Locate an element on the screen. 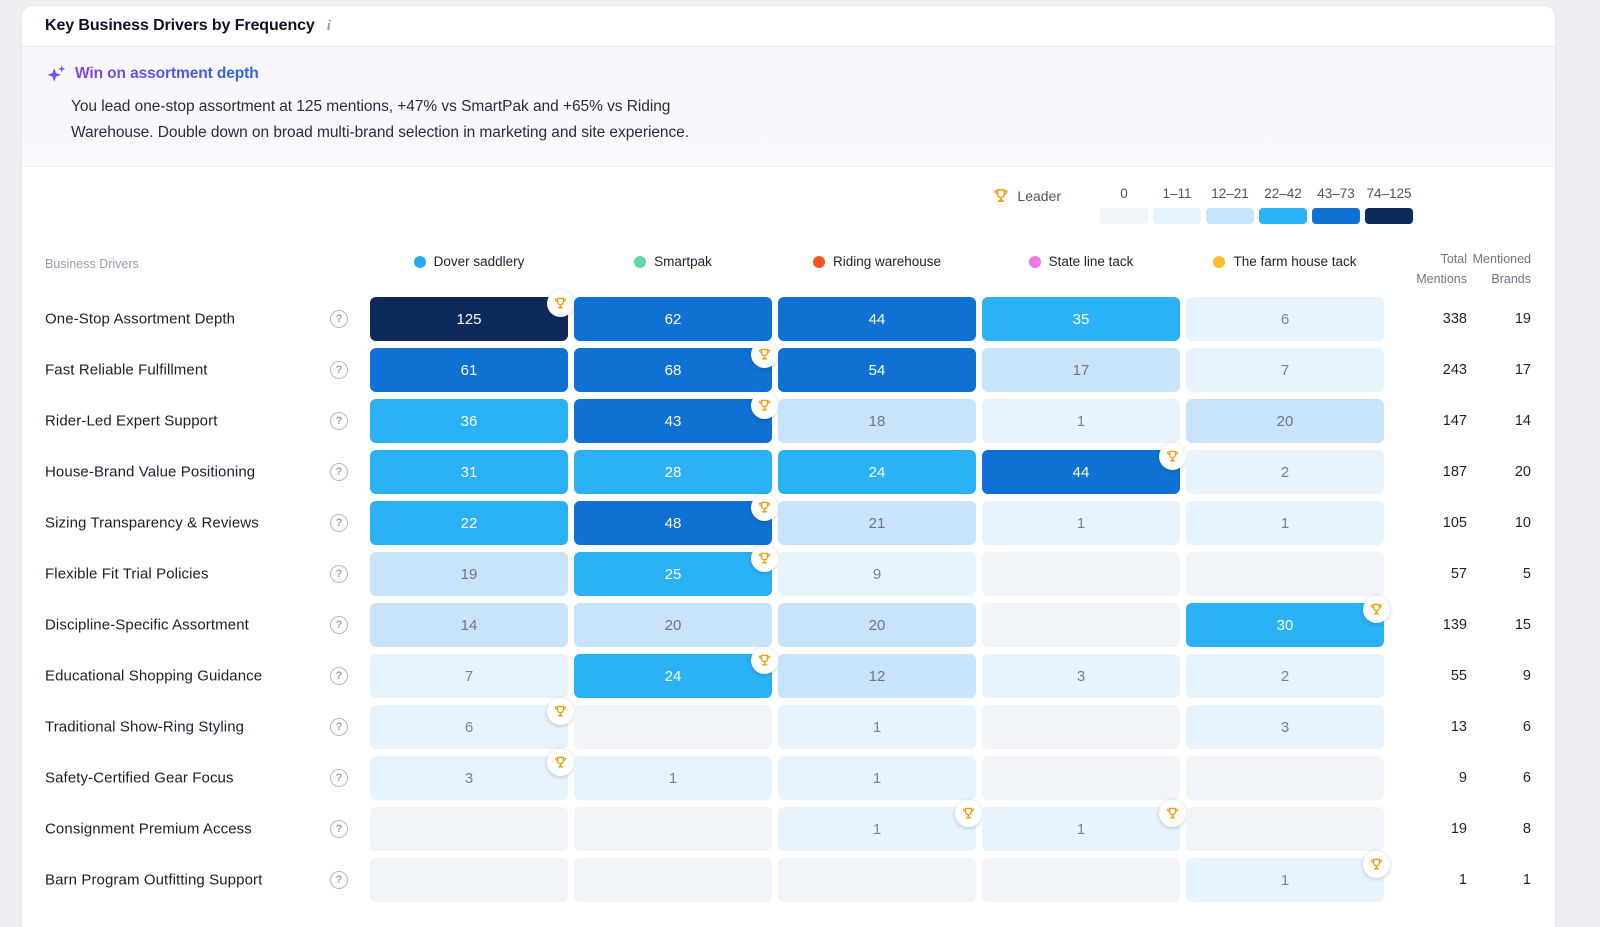 This screenshot has width=1600, height=927. cell-value: 6 is located at coordinates (469, 727).